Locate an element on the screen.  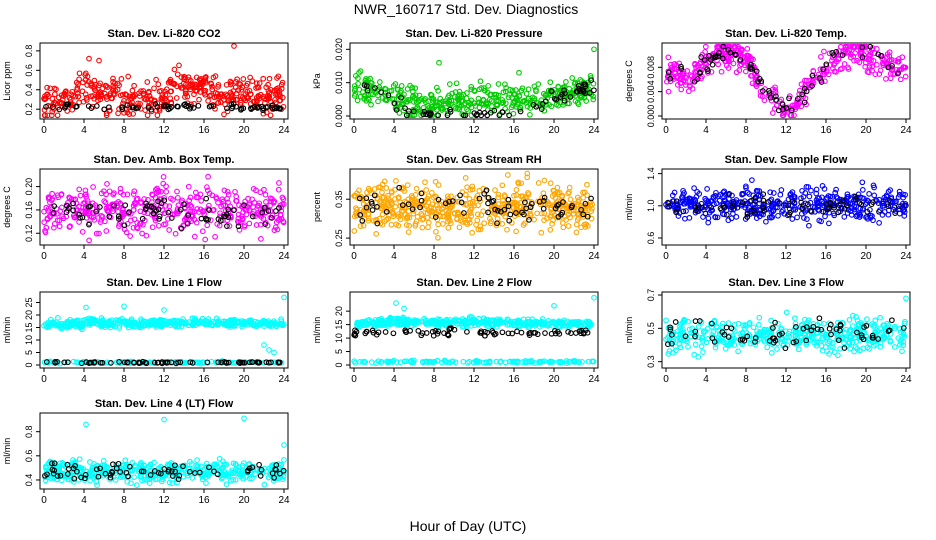
y-tick-label: 10 is located at coordinates (29, 340).